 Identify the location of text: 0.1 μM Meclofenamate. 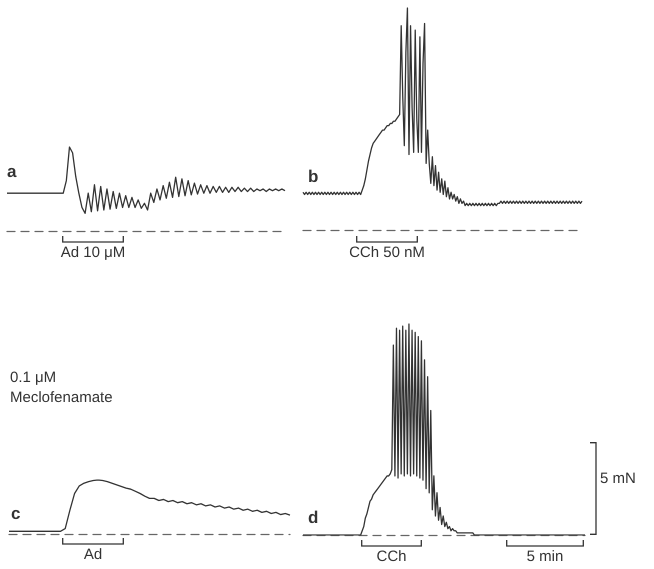
(62, 388).